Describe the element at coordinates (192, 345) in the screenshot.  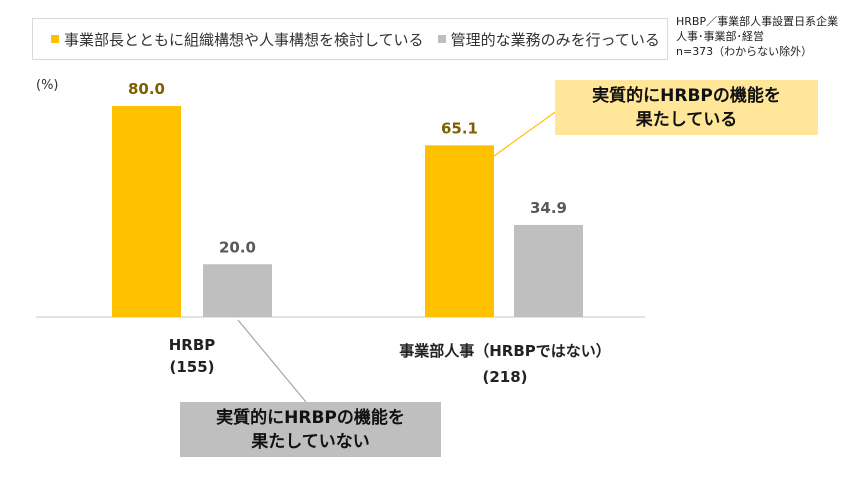
I see `category-name: HRBP` at that location.